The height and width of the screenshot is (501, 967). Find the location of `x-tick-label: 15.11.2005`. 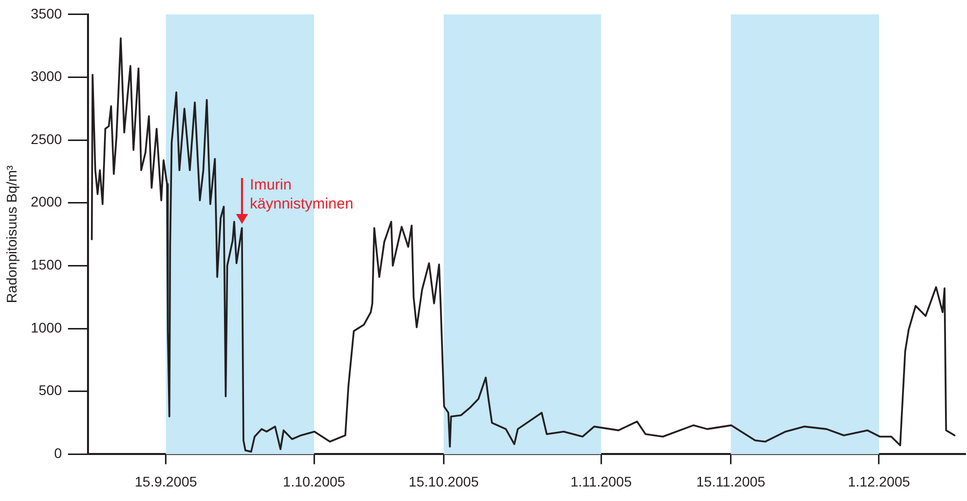

x-tick-label: 15.11.2005 is located at coordinates (731, 481).